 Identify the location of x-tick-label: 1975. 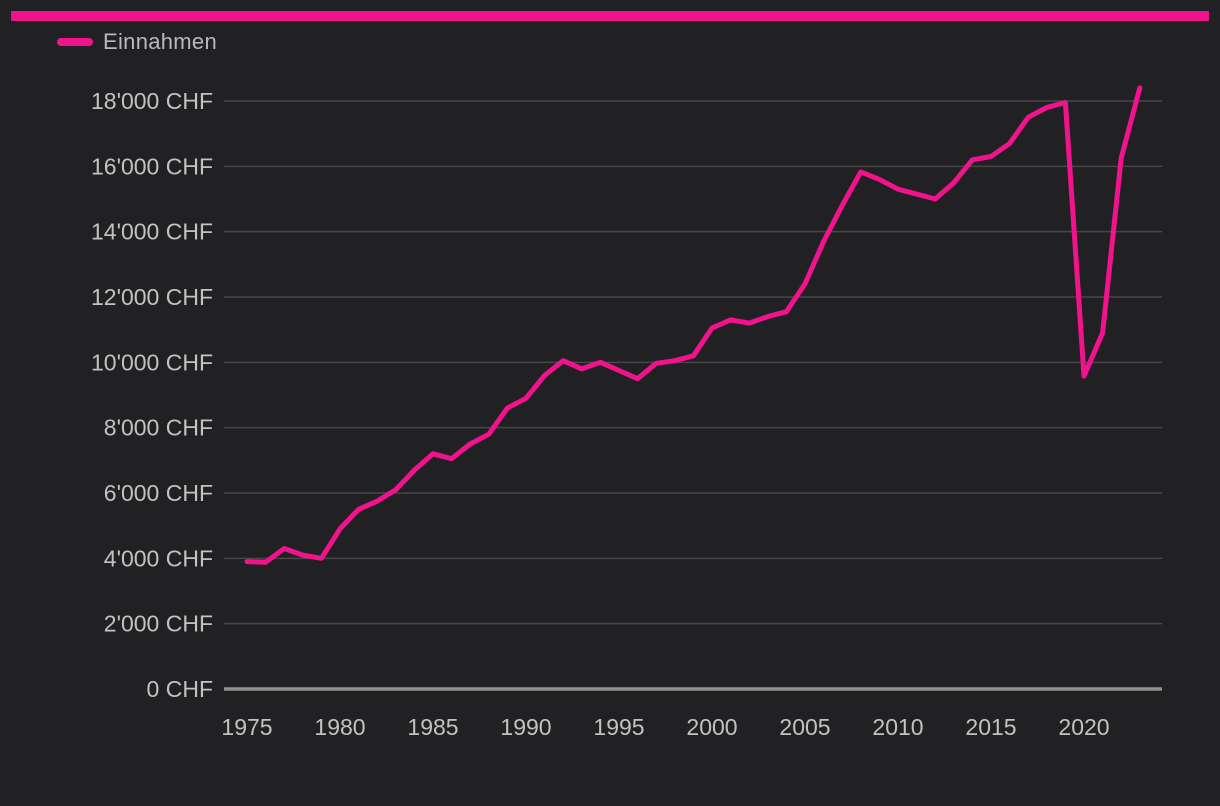
(246, 727).